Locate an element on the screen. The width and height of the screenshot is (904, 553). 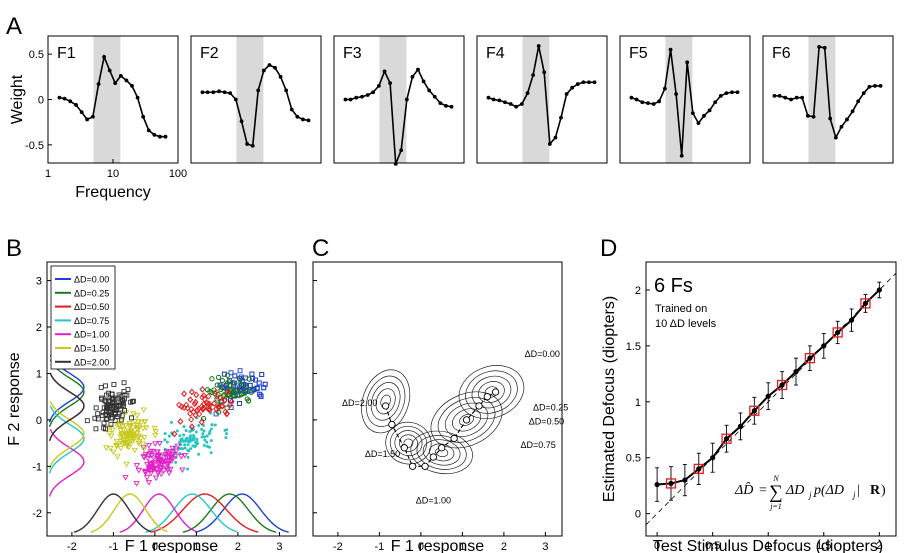
legend-label: ΔD=0.25 is located at coordinates (91, 293).